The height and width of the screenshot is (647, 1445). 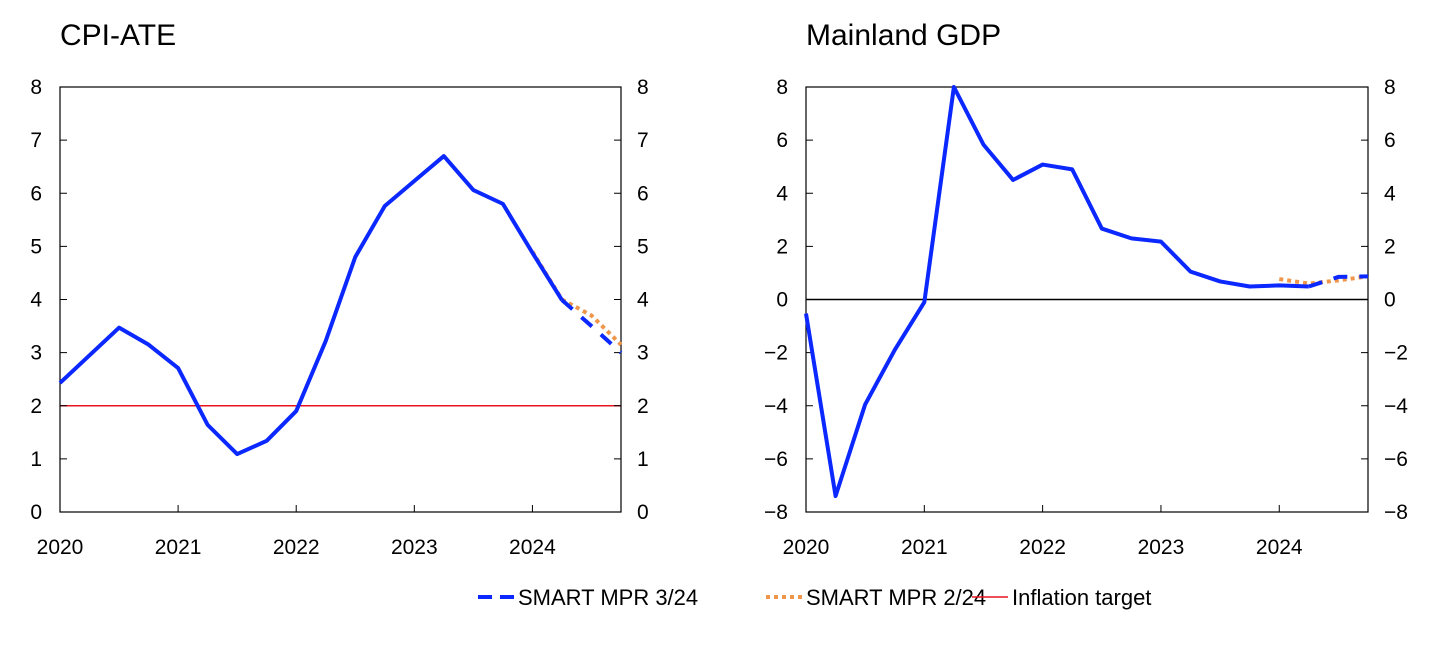 What do you see at coordinates (36, 140) in the screenshot?
I see `y-tick-label-left: 7` at bounding box center [36, 140].